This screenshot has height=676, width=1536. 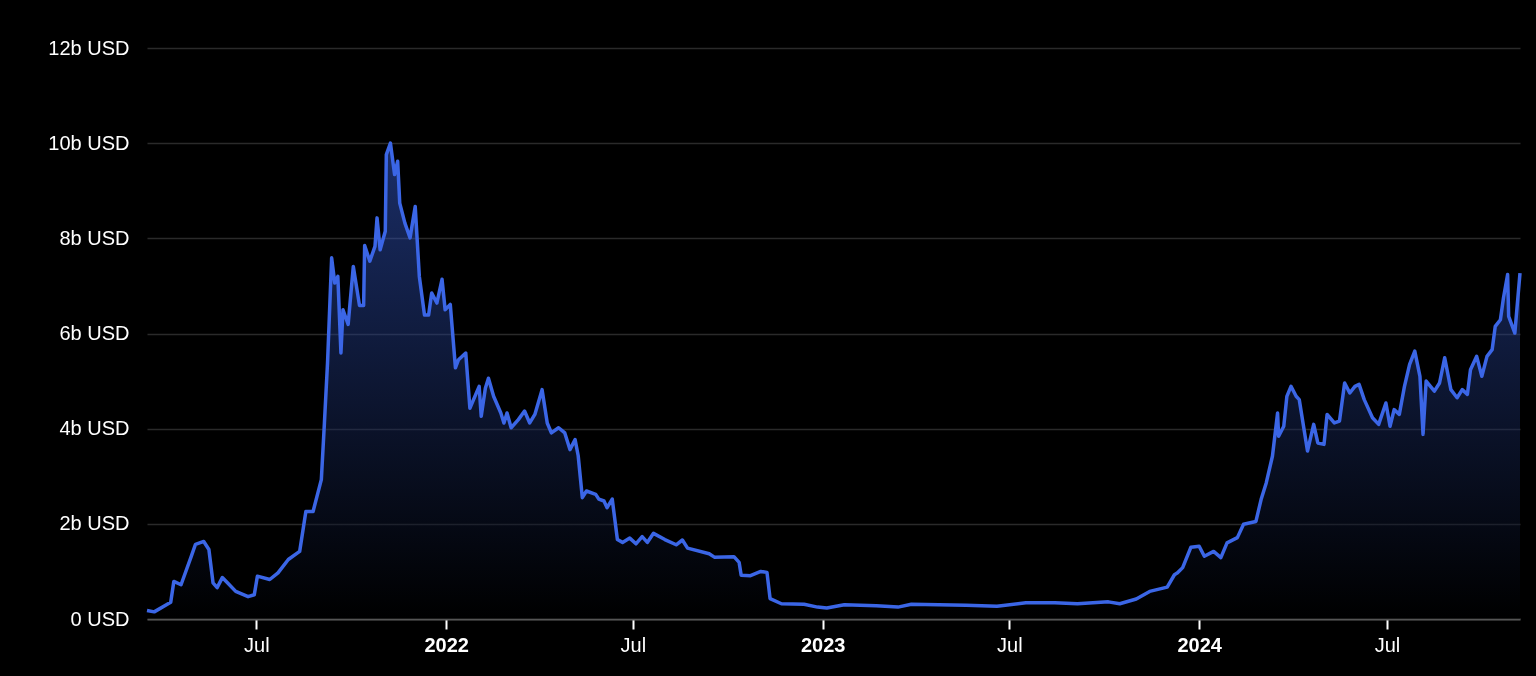 I want to click on y-tick-label: 12b USD, so click(x=89, y=47).